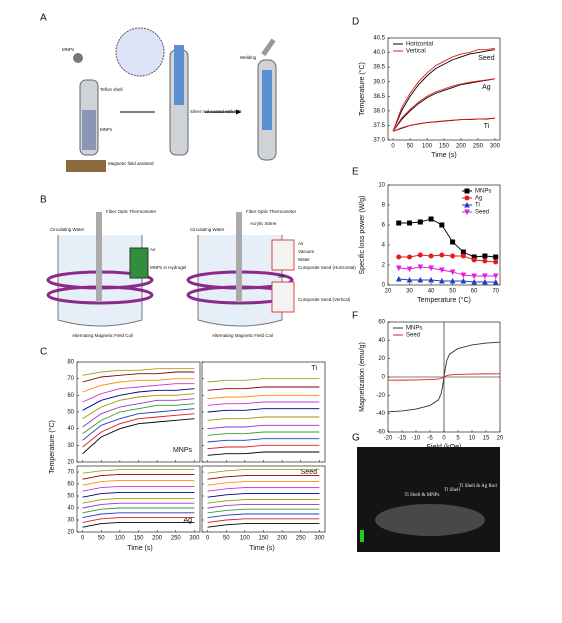  What do you see at coordinates (283, 297) in the screenshot?
I see `seed-inset` at bounding box center [283, 297].